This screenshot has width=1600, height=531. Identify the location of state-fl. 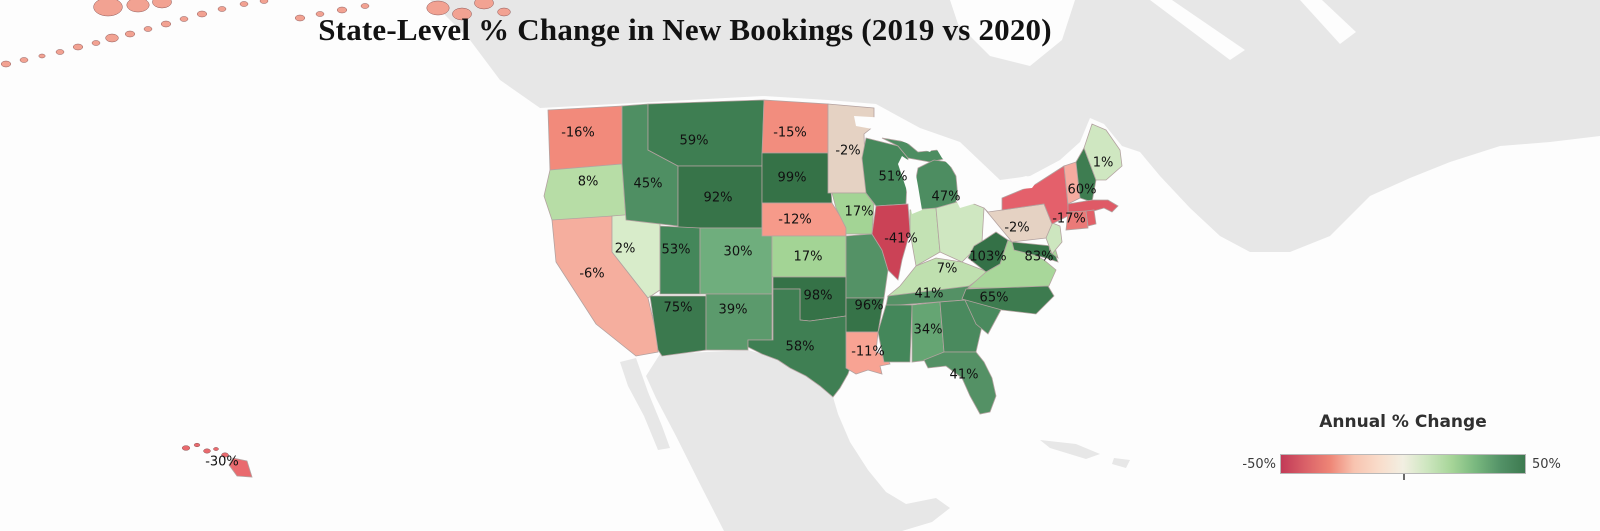
(960, 383).